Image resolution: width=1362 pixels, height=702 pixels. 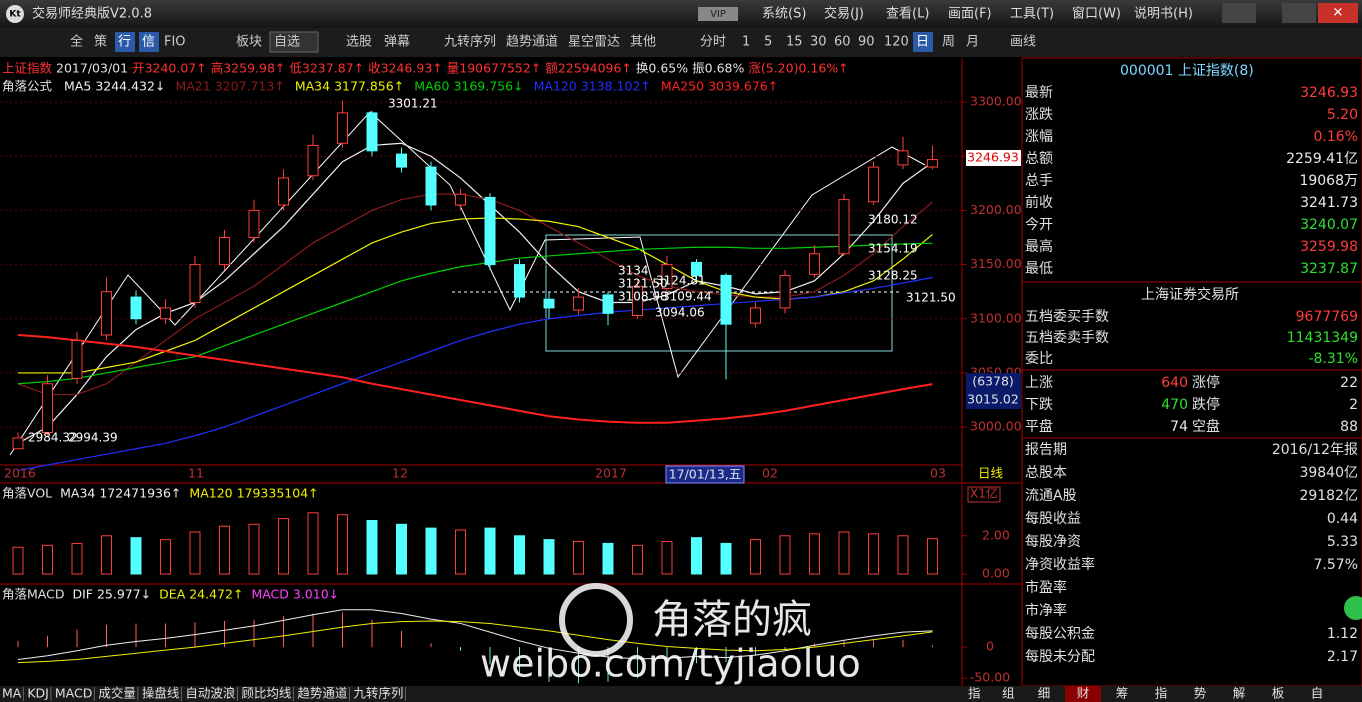 What do you see at coordinates (974, 693) in the screenshot?
I see `side-tab: 指` at bounding box center [974, 693].